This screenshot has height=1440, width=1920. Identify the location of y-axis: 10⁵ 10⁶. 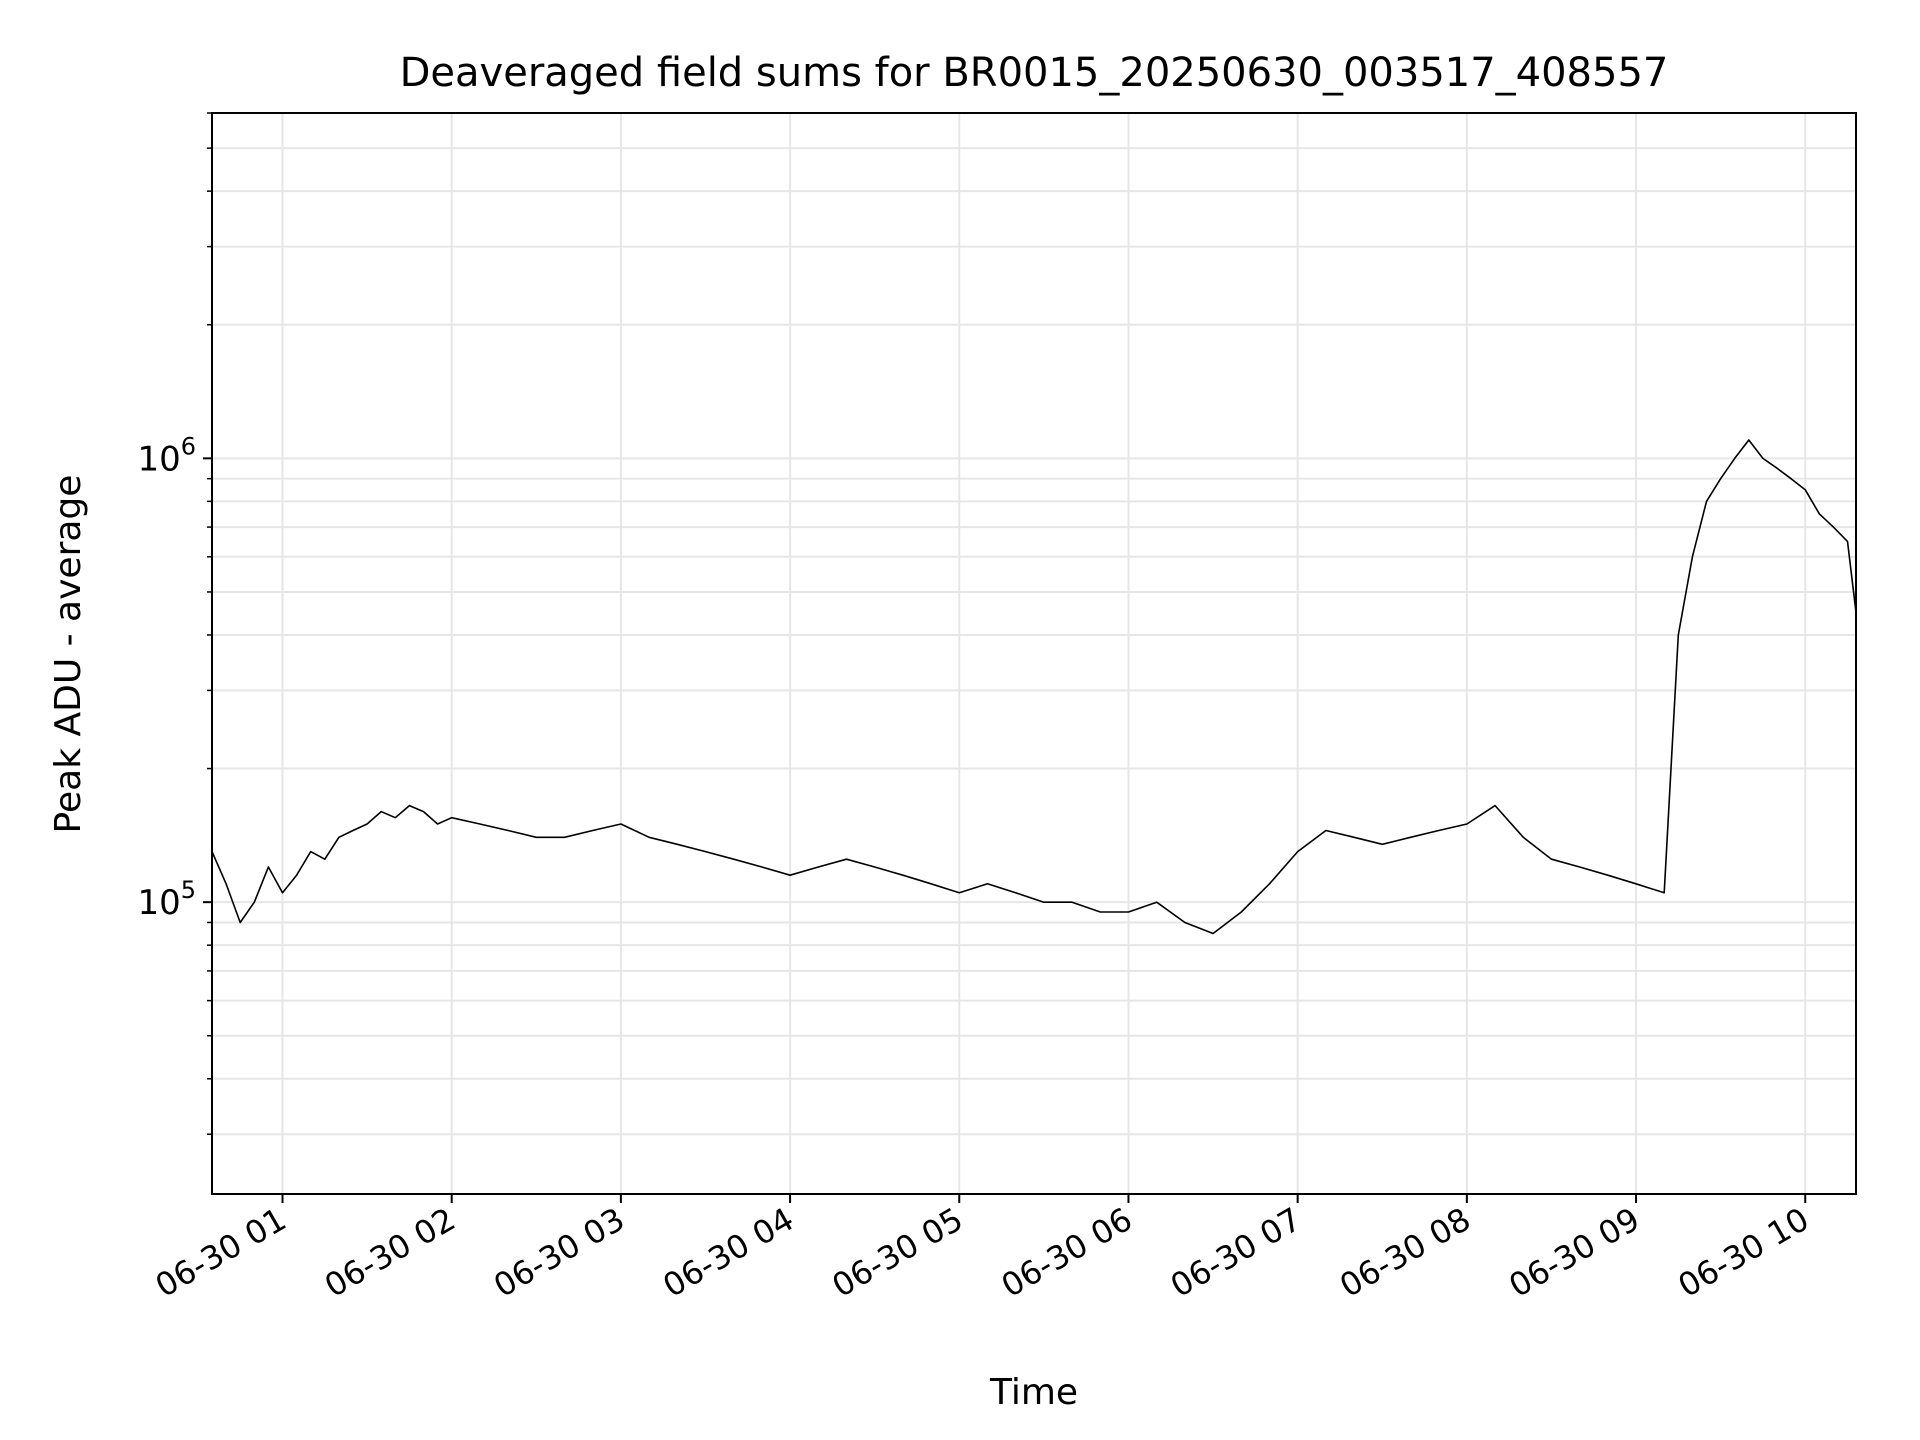
(174, 623).